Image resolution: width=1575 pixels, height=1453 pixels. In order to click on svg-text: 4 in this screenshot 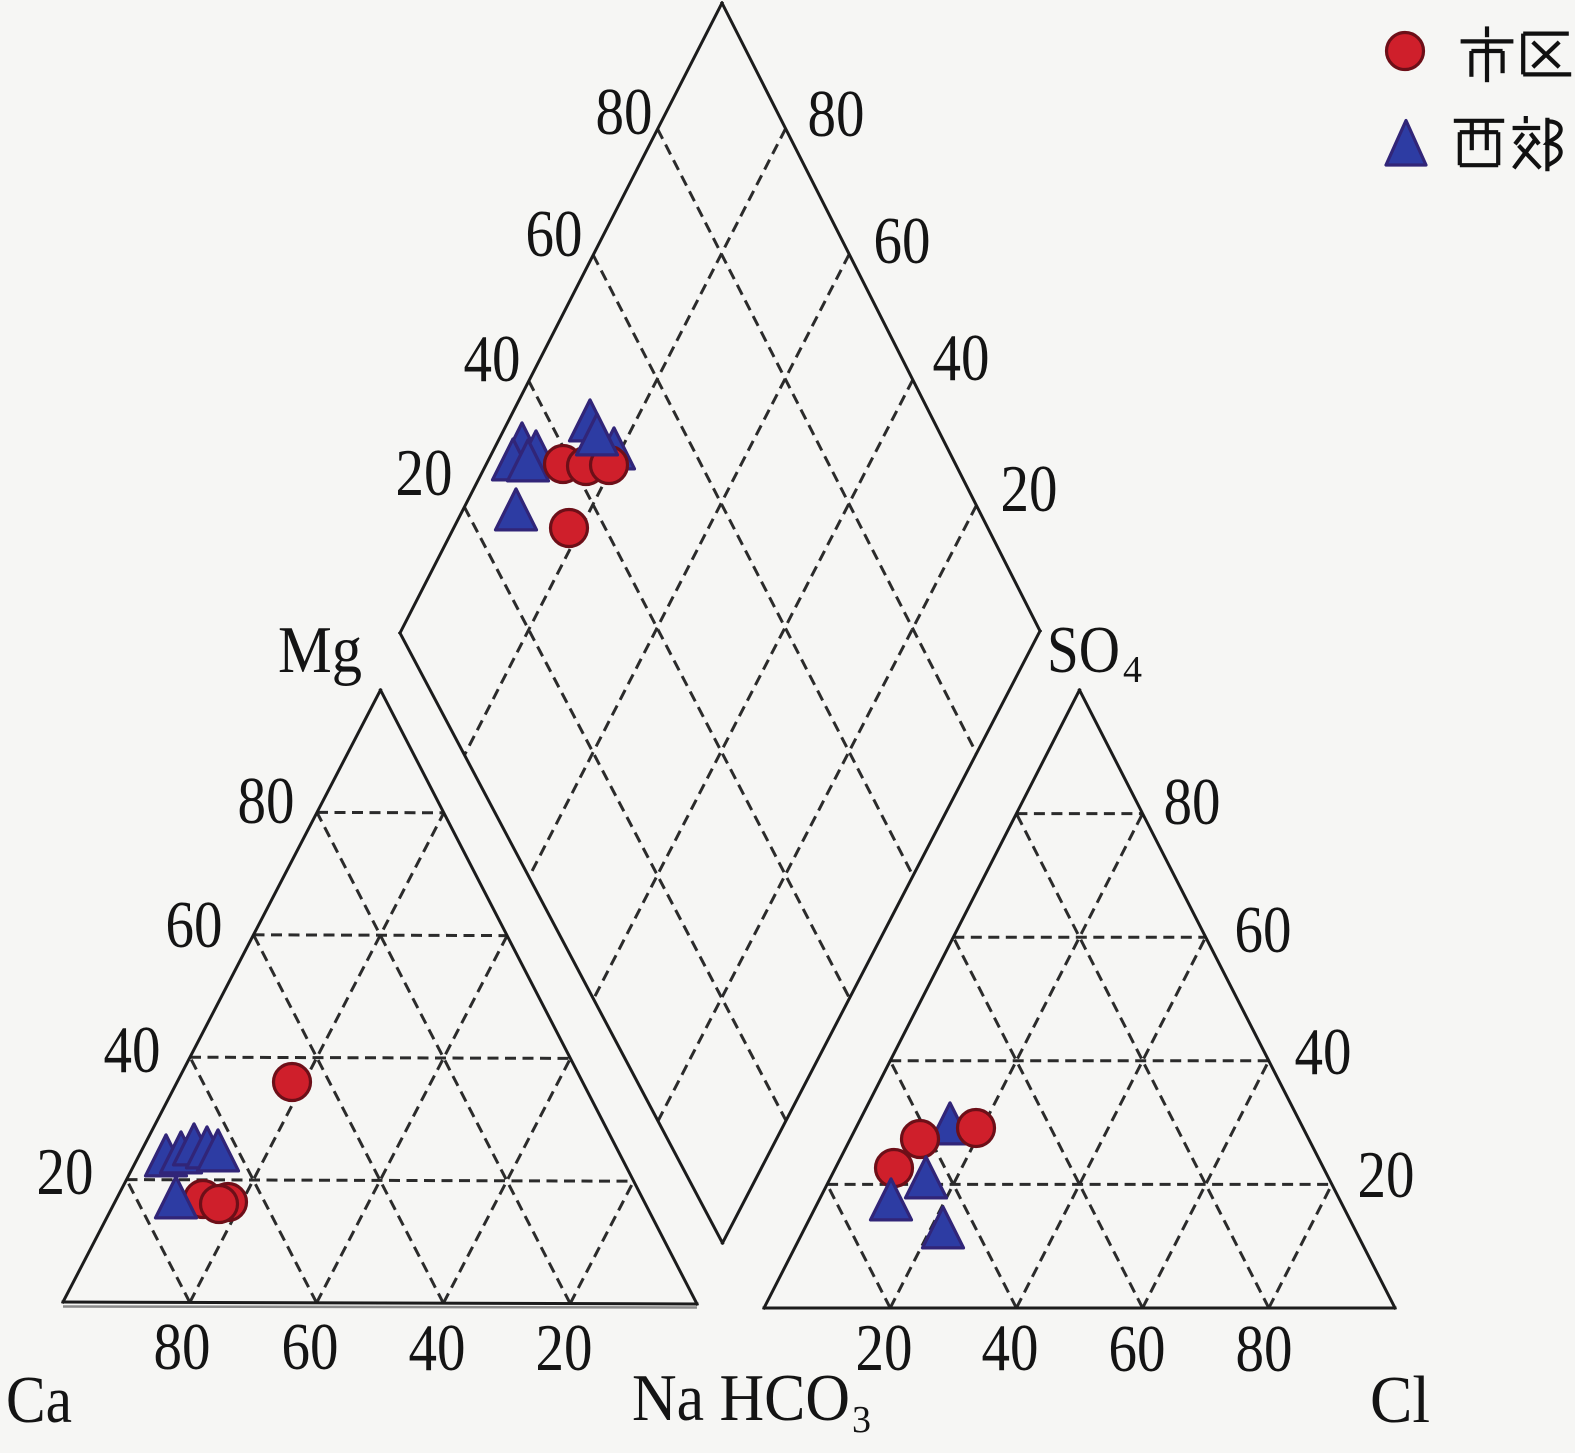, I will do `click(1132, 670)`.